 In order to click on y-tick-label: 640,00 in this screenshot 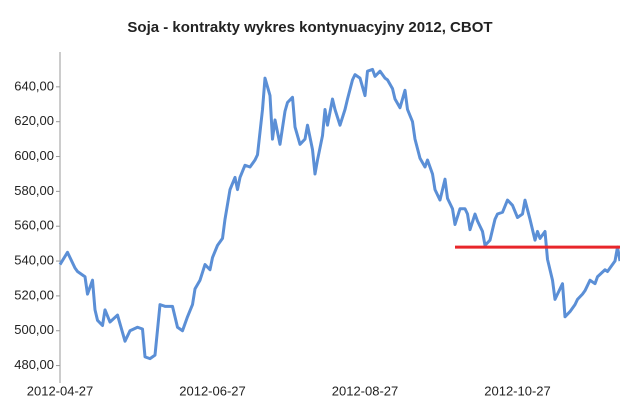, I will do `click(34, 85)`.